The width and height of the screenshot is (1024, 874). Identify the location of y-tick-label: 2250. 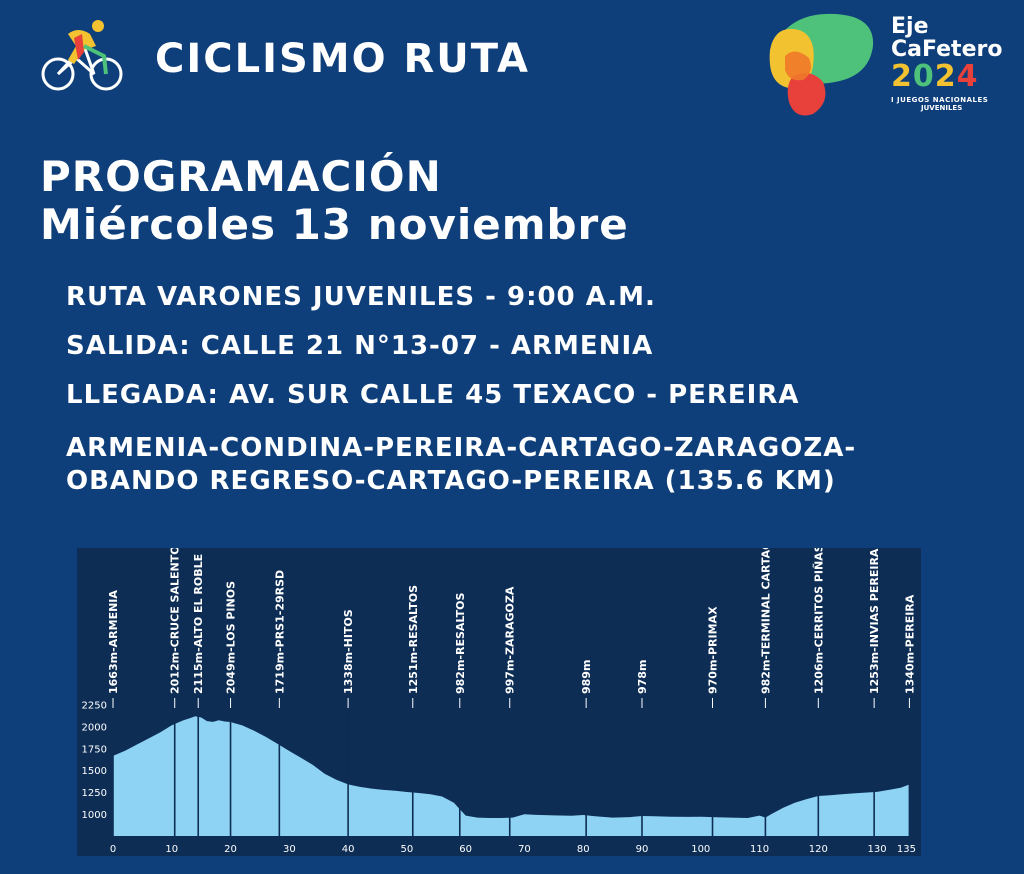
(94, 705).